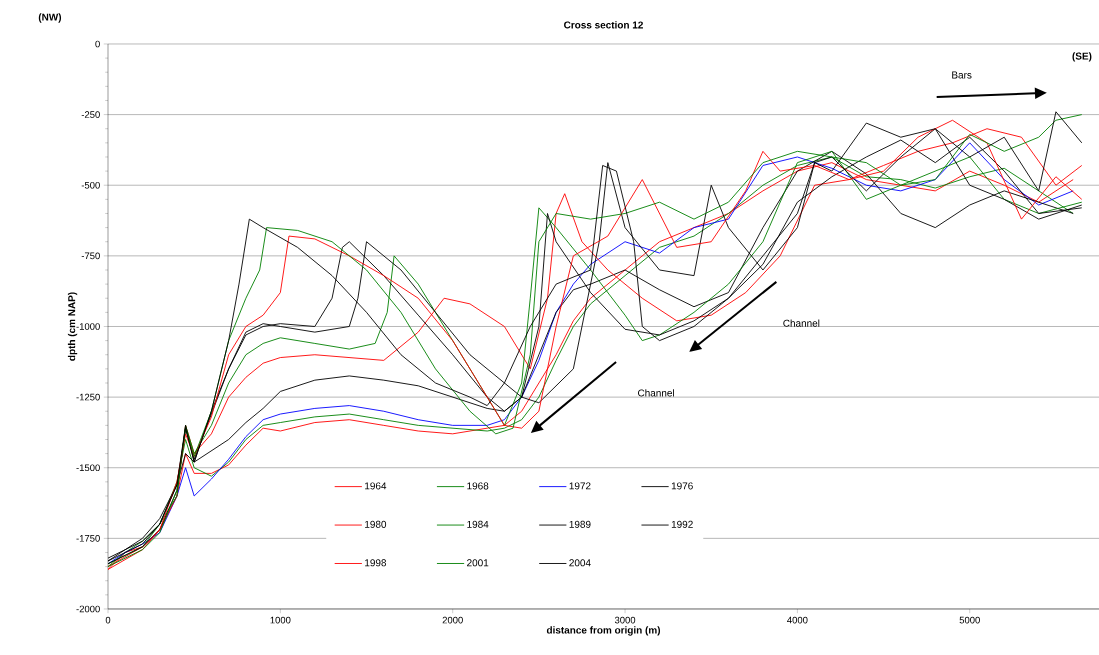 This screenshot has height=655, width=1099. Describe the element at coordinates (376, 486) in the screenshot. I see `legend-label: 1964` at that location.